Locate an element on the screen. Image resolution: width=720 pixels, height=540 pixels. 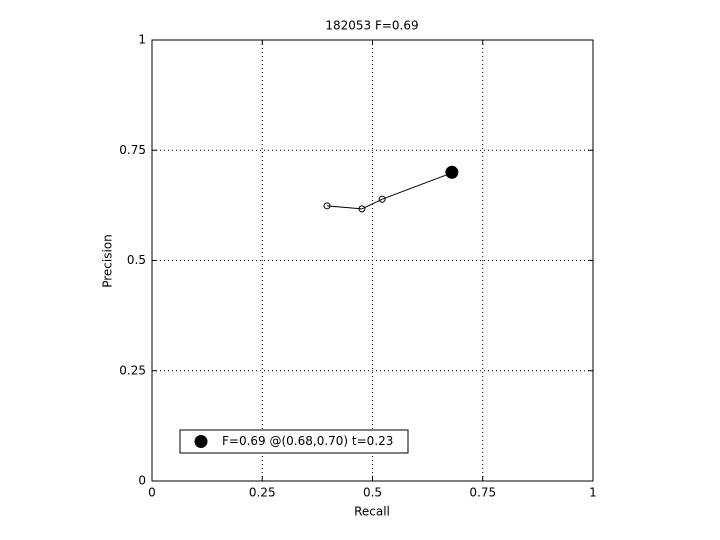
x-tick-label: 0.5 is located at coordinates (372, 493).